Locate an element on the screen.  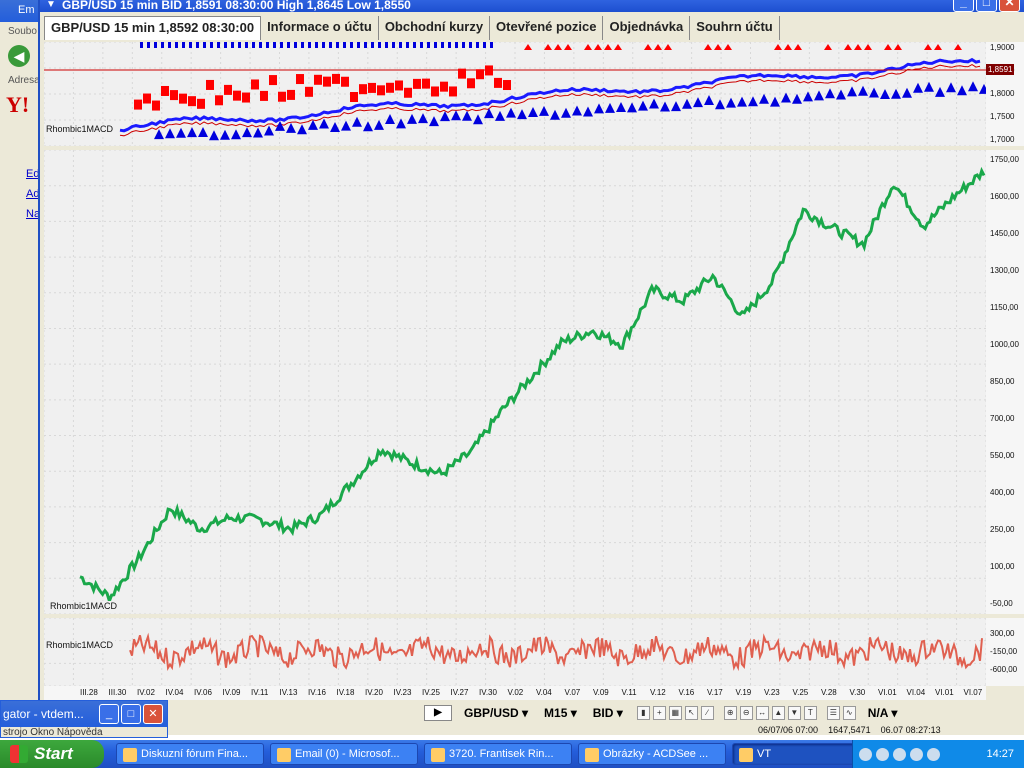
cursor-icon: ↖ is located at coordinates (691, 713).